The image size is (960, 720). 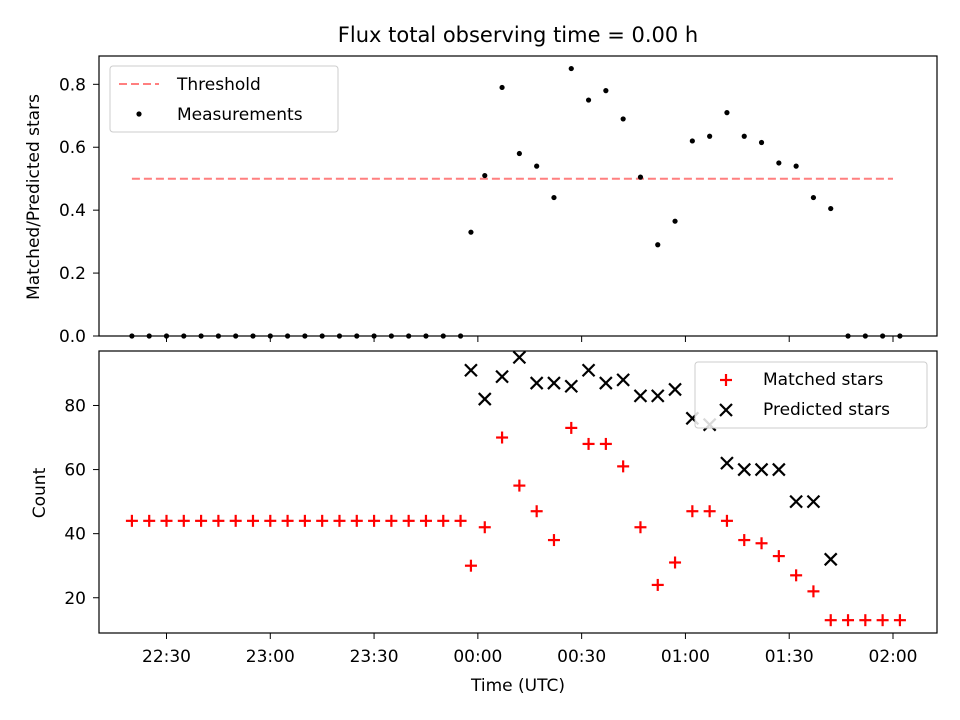 What do you see at coordinates (72, 274) in the screenshot?
I see `top-y-tick-label: 0.2` at bounding box center [72, 274].